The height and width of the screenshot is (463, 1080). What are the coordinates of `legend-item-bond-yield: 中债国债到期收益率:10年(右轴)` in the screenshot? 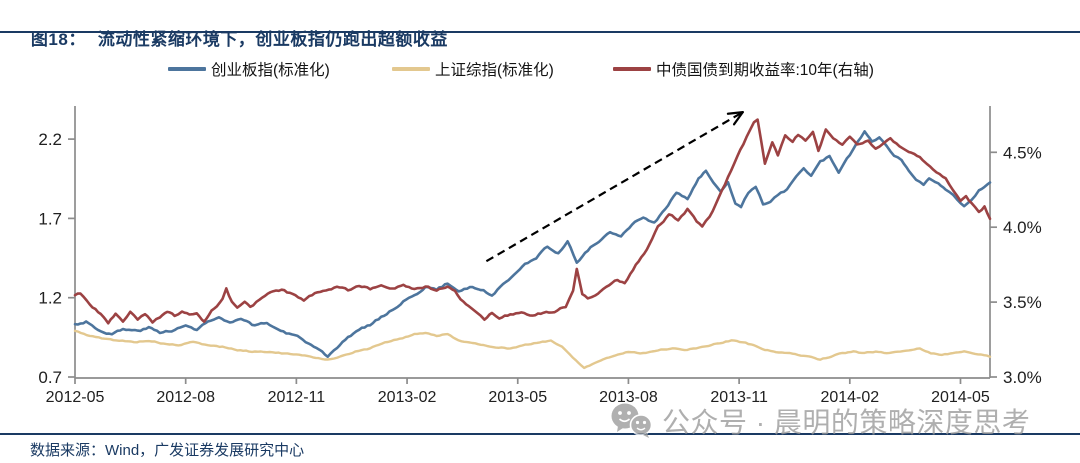 It's located at (743, 69).